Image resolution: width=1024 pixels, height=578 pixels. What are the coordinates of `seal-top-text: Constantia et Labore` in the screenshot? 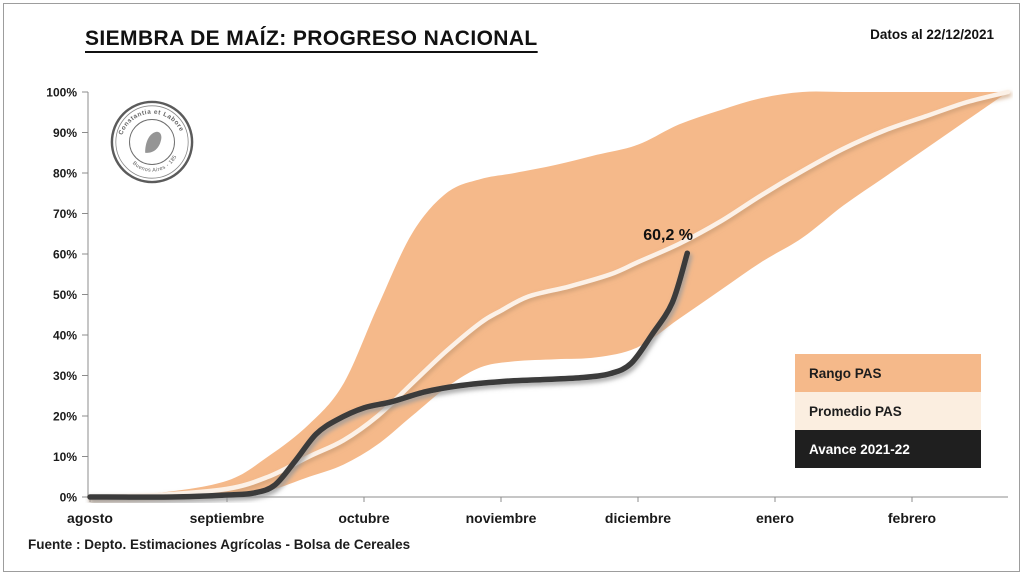 It's located at (151, 122).